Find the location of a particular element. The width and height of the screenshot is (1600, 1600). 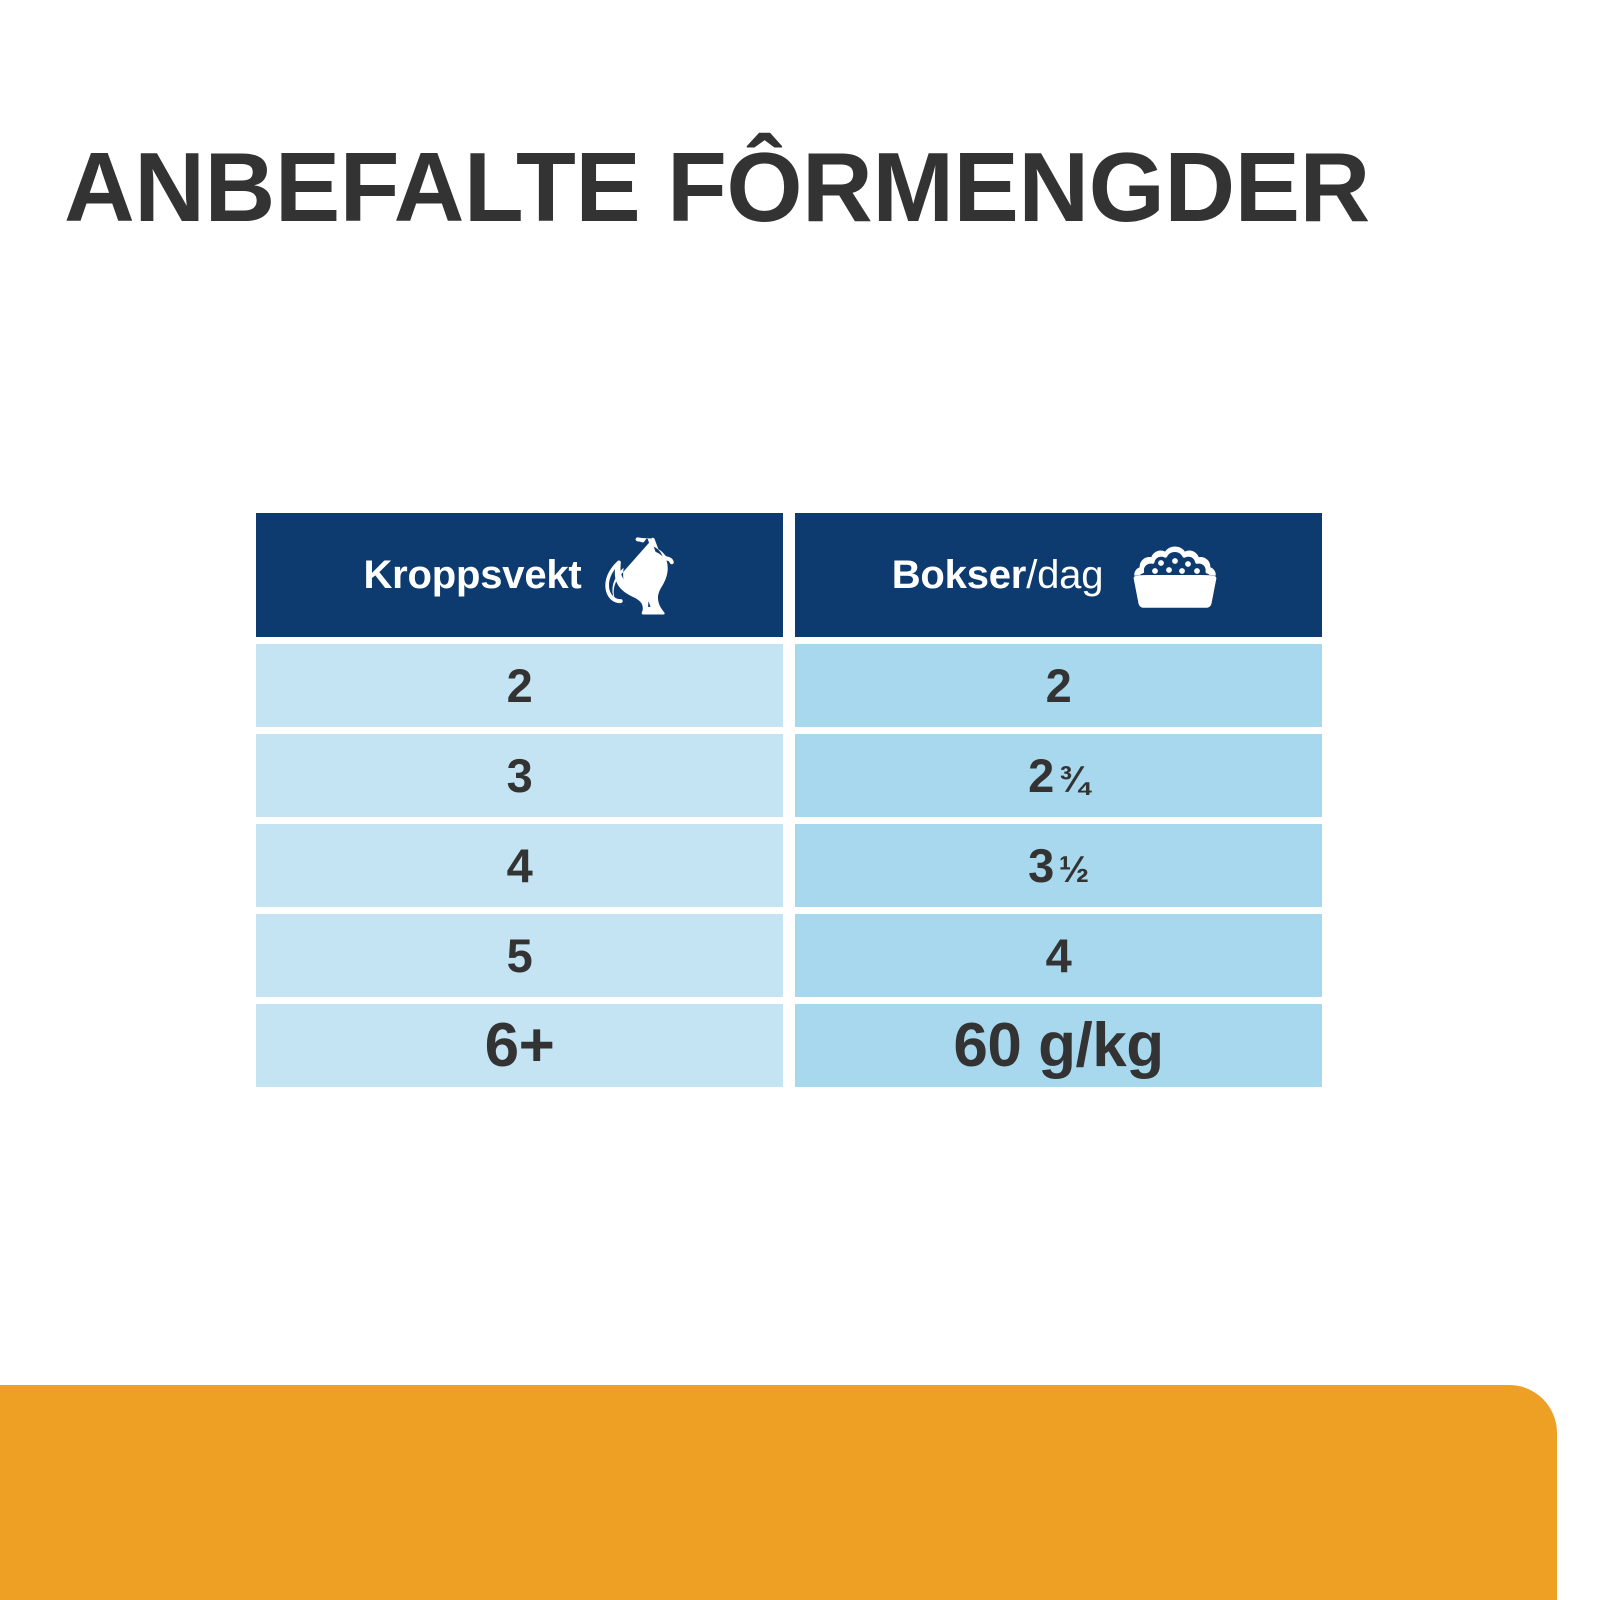

amount-fraction: ¾ is located at coordinates (1074, 779).